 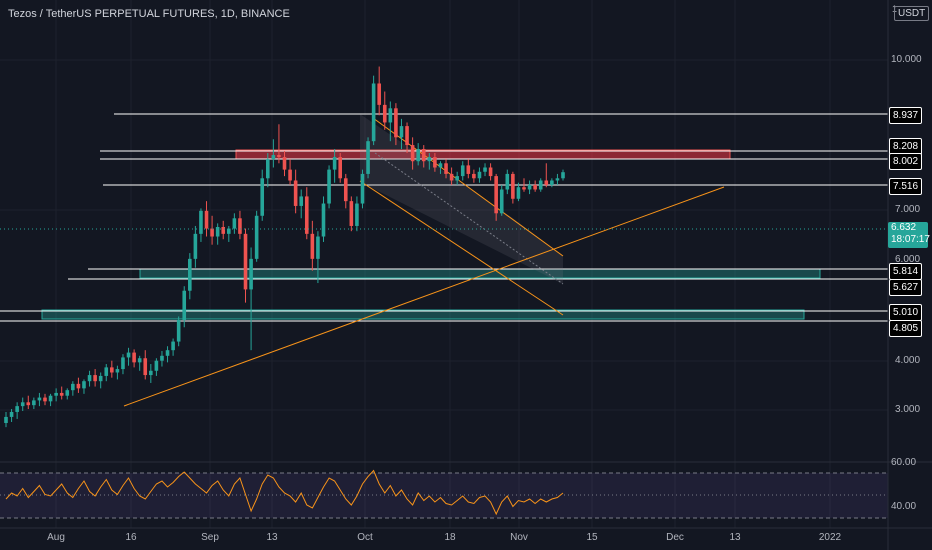 I want to click on level-label-4805: 4.805, so click(x=906, y=328).